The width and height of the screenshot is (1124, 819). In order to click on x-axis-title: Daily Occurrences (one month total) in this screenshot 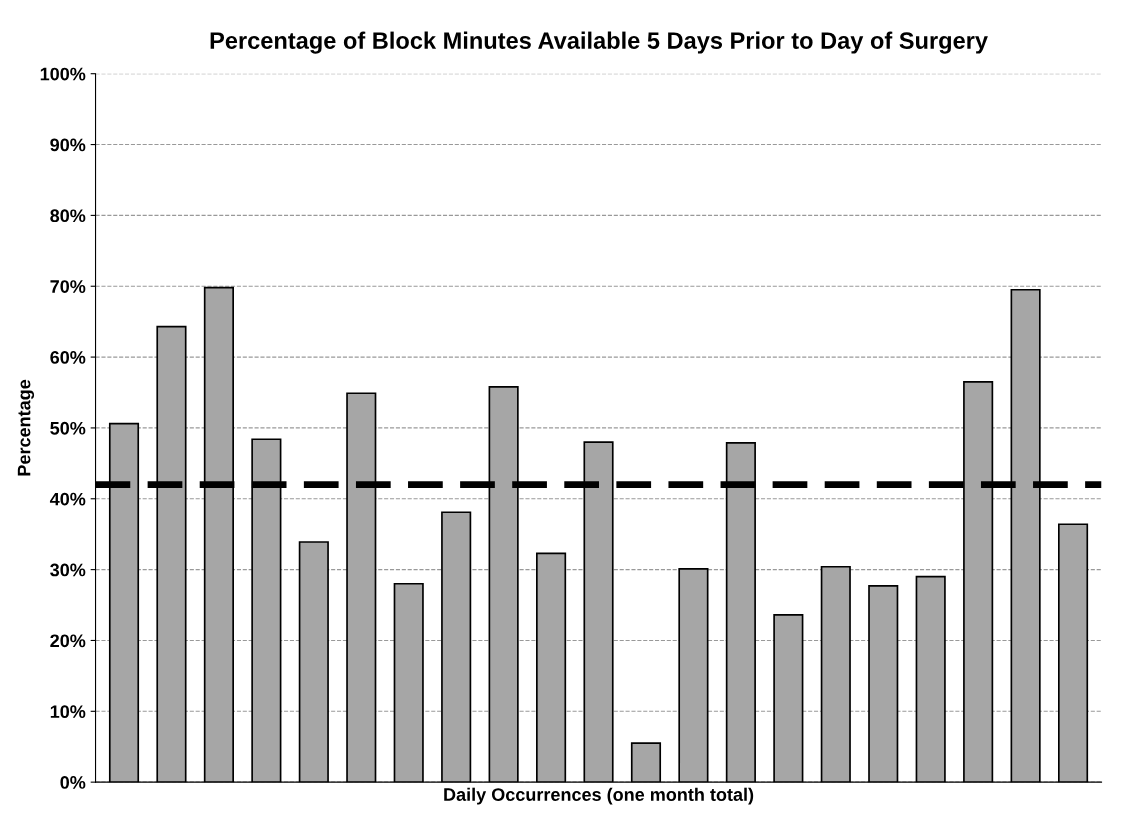, I will do `click(599, 796)`.